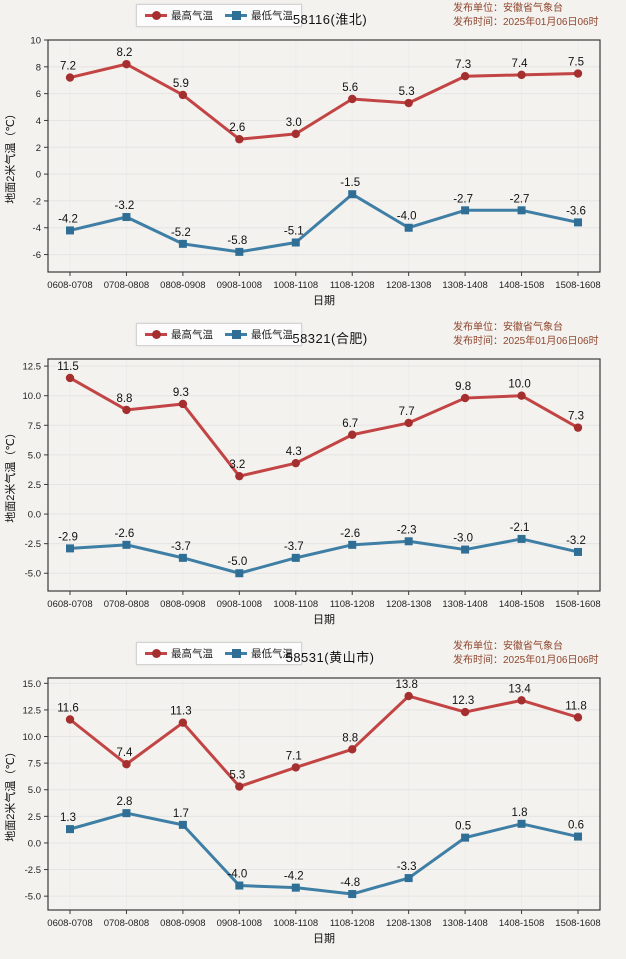  What do you see at coordinates (124, 399) in the screenshot?
I see `point-value-label: 8.8` at bounding box center [124, 399].